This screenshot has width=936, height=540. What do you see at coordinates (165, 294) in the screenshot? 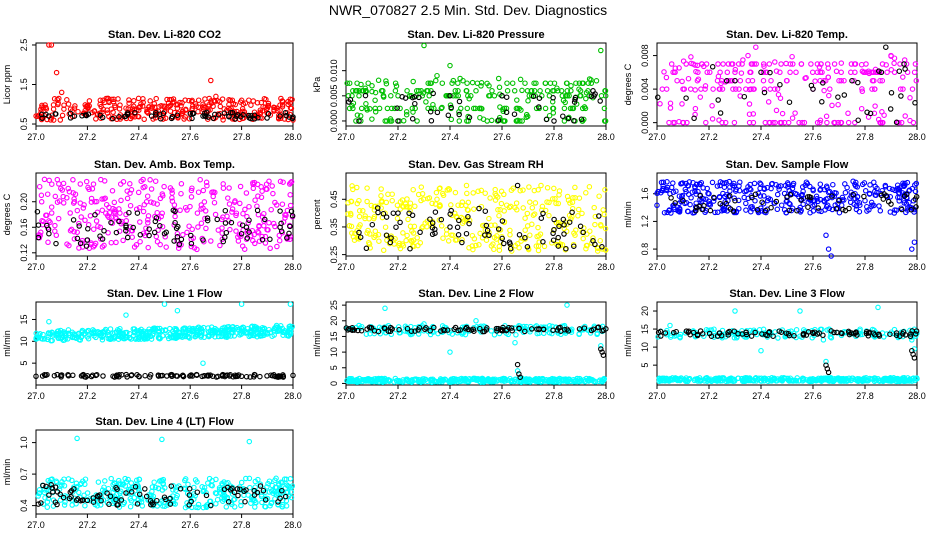
I see `chart-title: Stan. Dev. Line 1 Flow` at bounding box center [165, 294].